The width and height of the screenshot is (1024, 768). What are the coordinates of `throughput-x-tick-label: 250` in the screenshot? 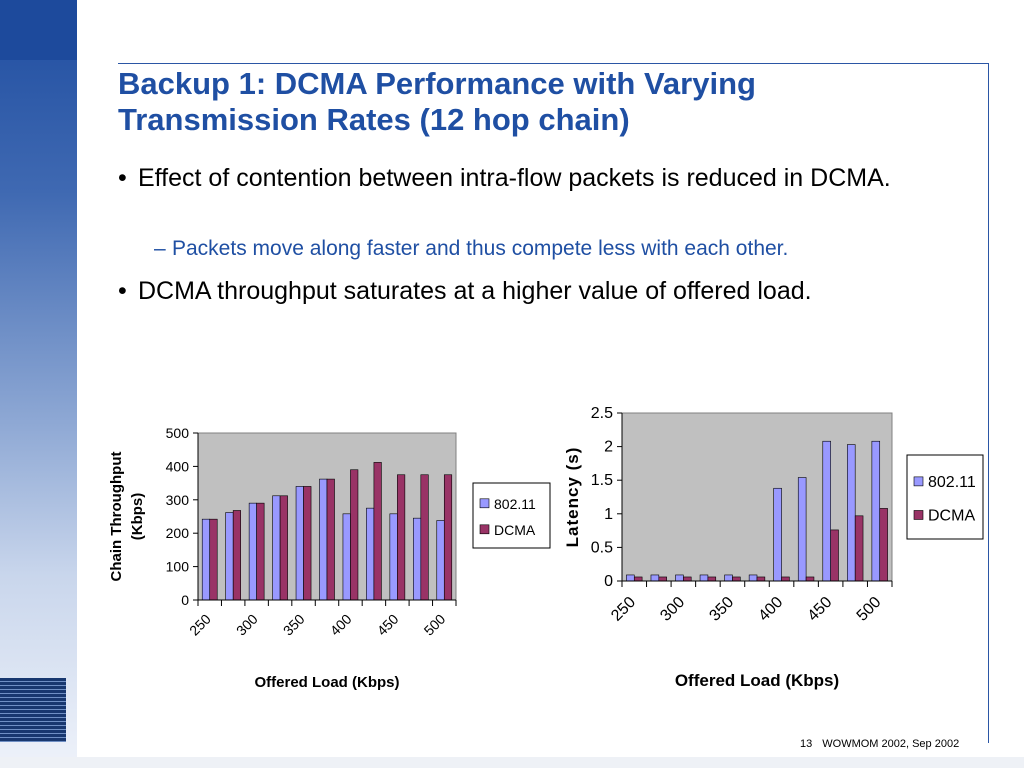 It's located at (200, 625).